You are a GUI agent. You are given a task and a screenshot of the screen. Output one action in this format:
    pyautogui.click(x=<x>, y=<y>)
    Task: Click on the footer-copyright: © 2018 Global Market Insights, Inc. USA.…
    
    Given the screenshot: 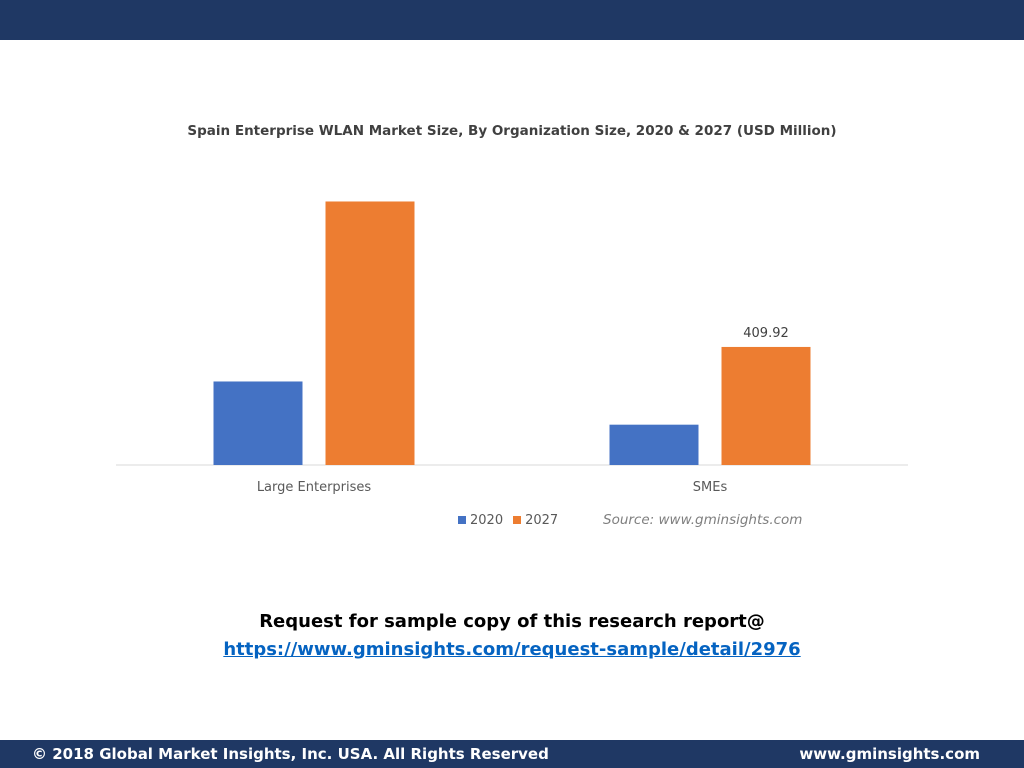 What is the action you would take?
    pyautogui.click(x=290, y=754)
    